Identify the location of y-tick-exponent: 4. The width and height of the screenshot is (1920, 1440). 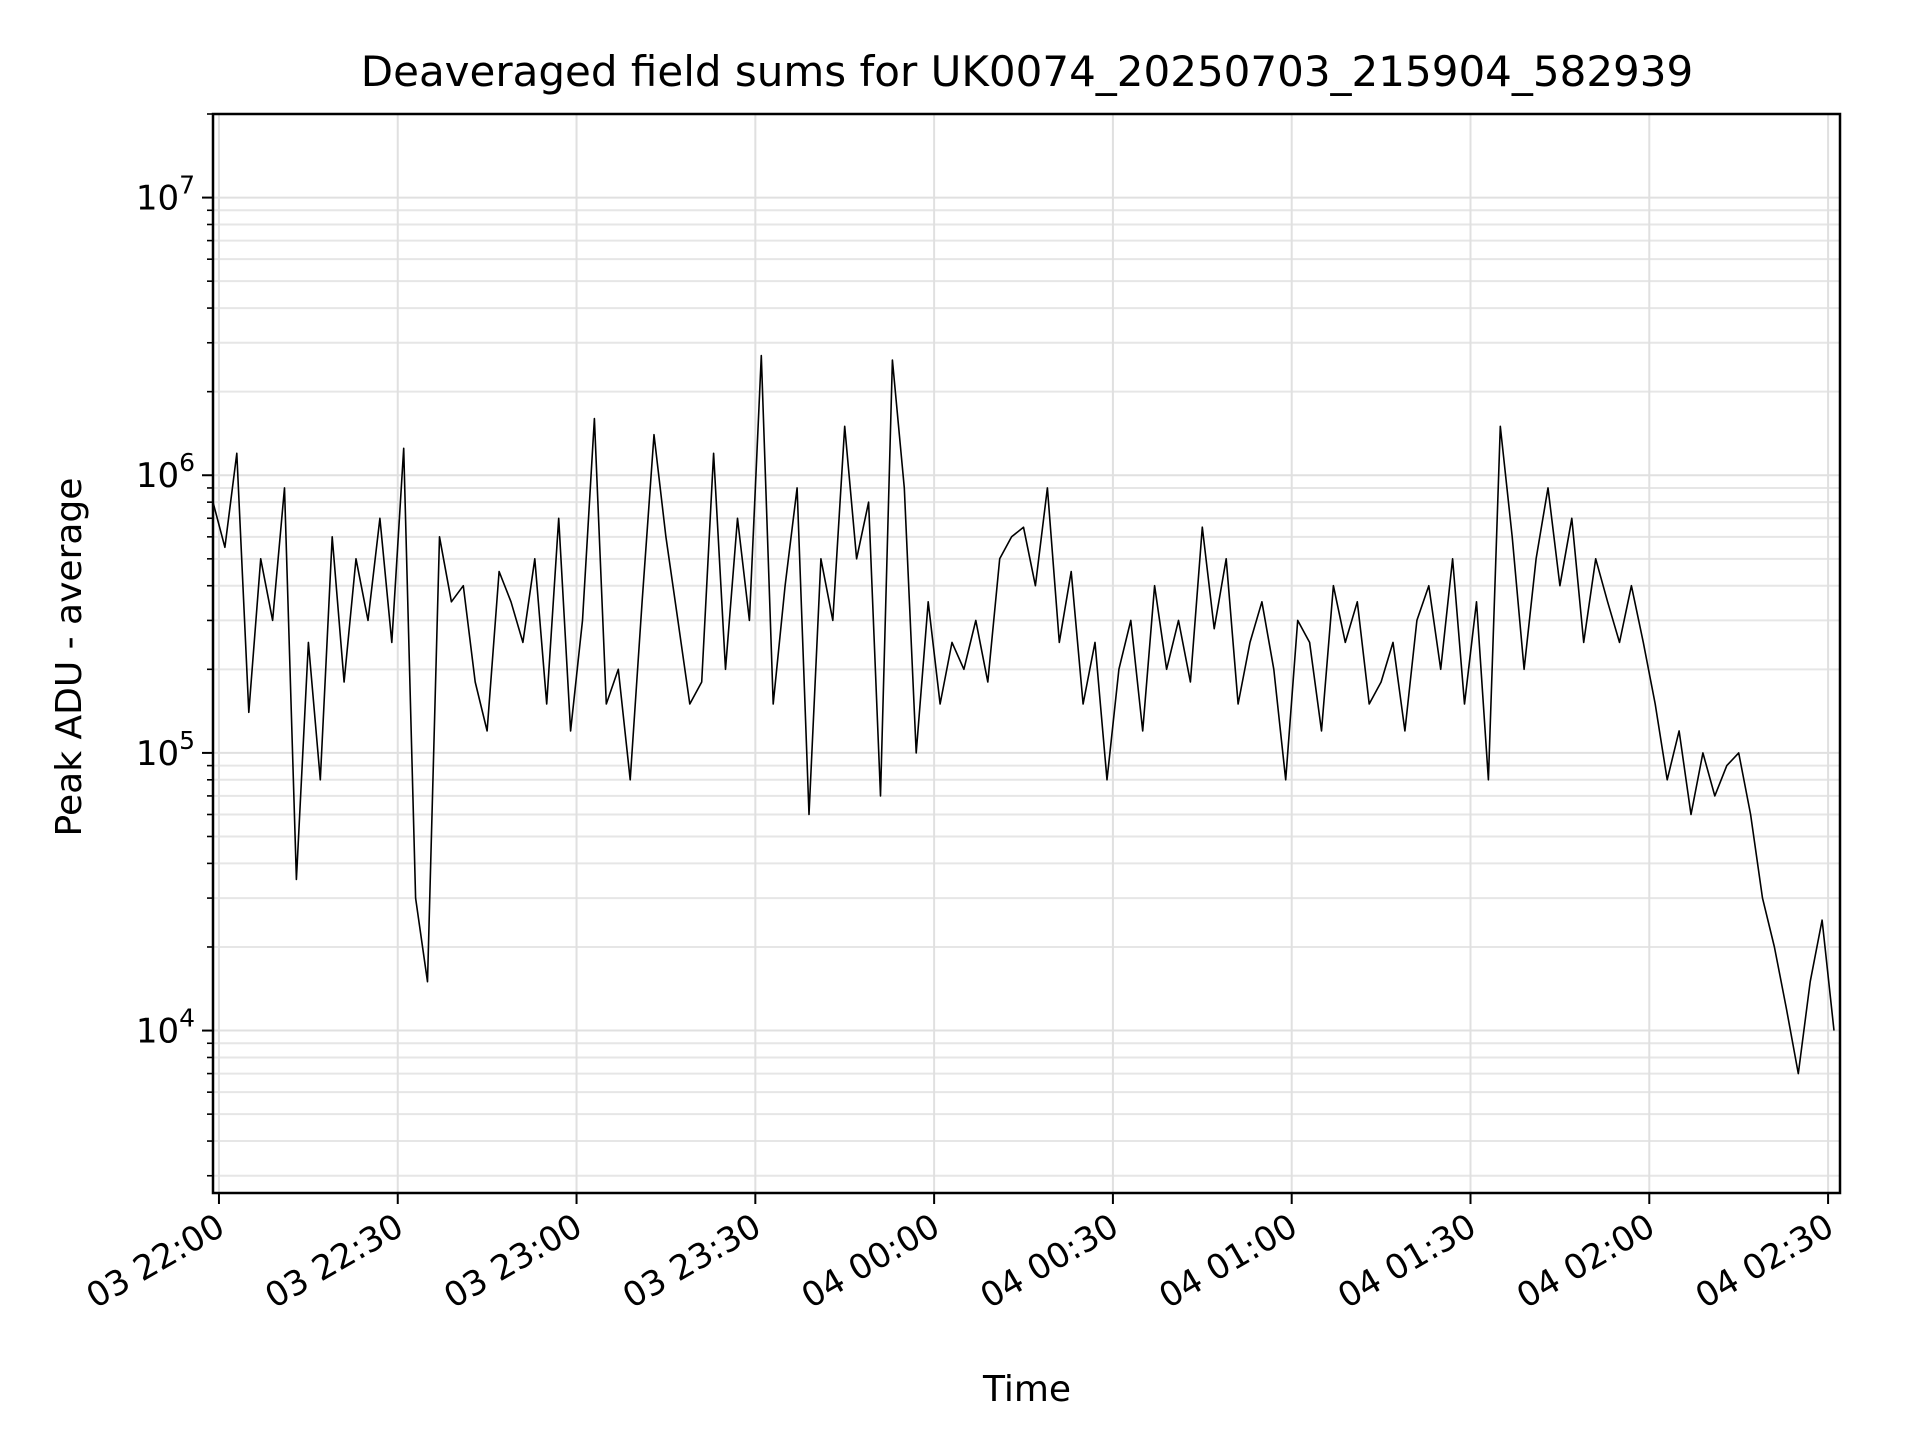
(187, 1018).